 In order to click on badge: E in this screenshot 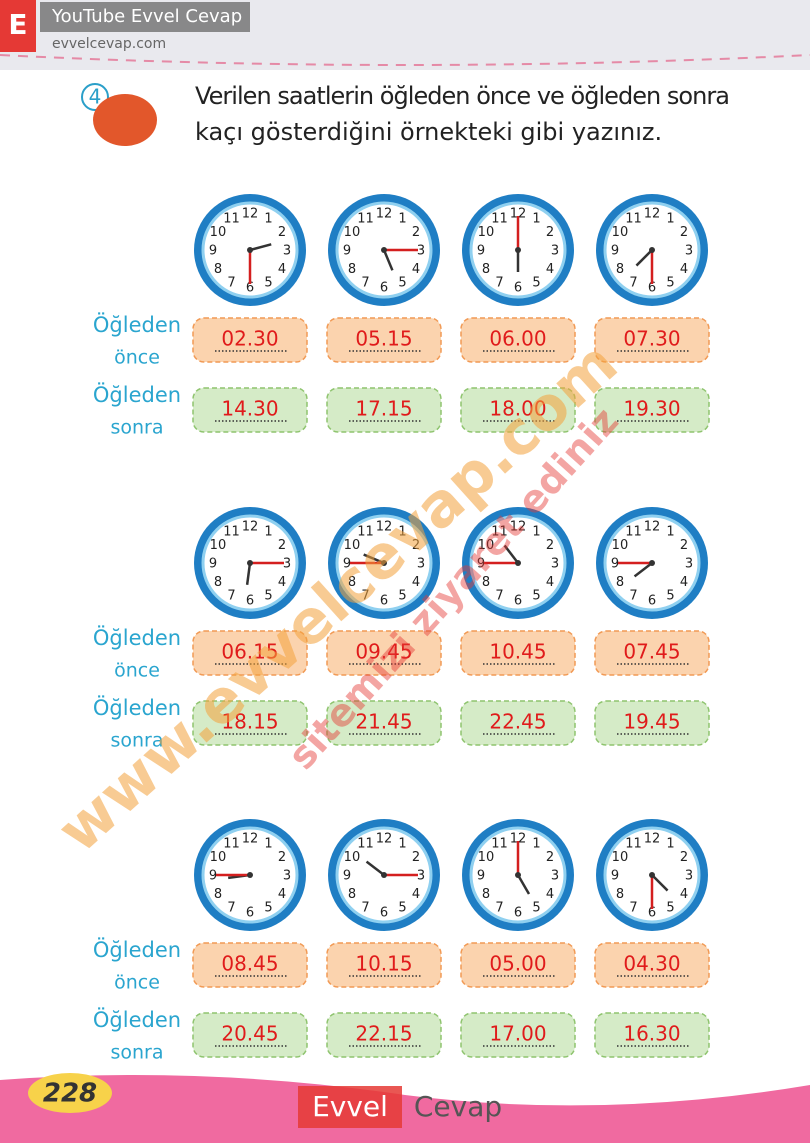, I will do `click(17, 24)`.